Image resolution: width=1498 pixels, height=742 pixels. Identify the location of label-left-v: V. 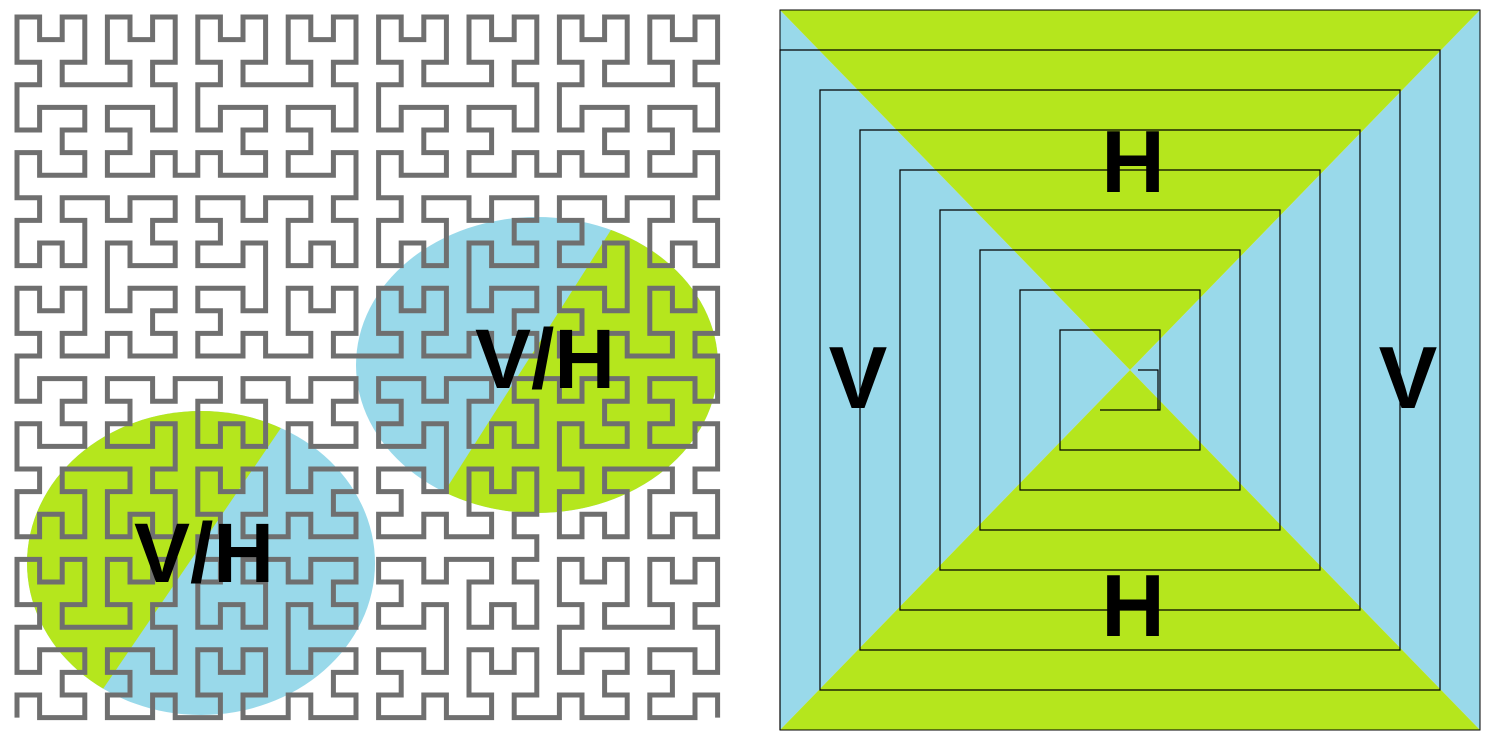
(858, 377).